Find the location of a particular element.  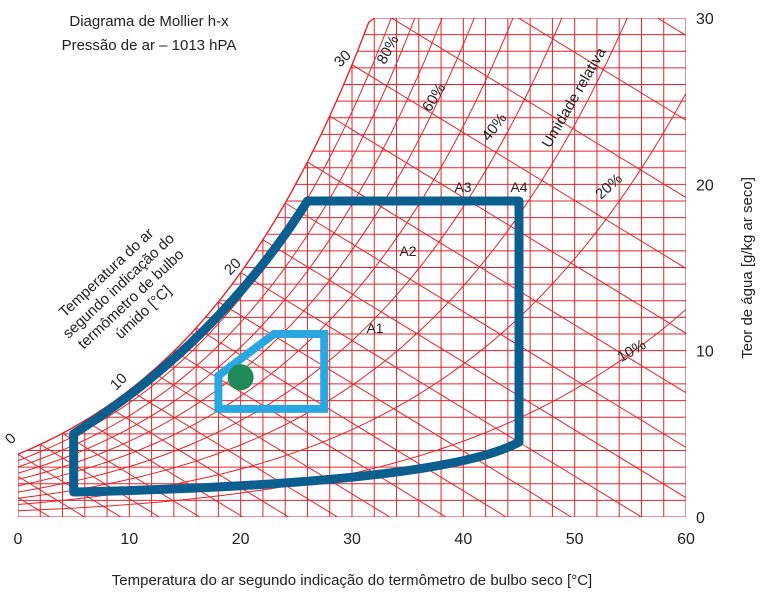

y-tick-label: 0 is located at coordinates (700, 518).